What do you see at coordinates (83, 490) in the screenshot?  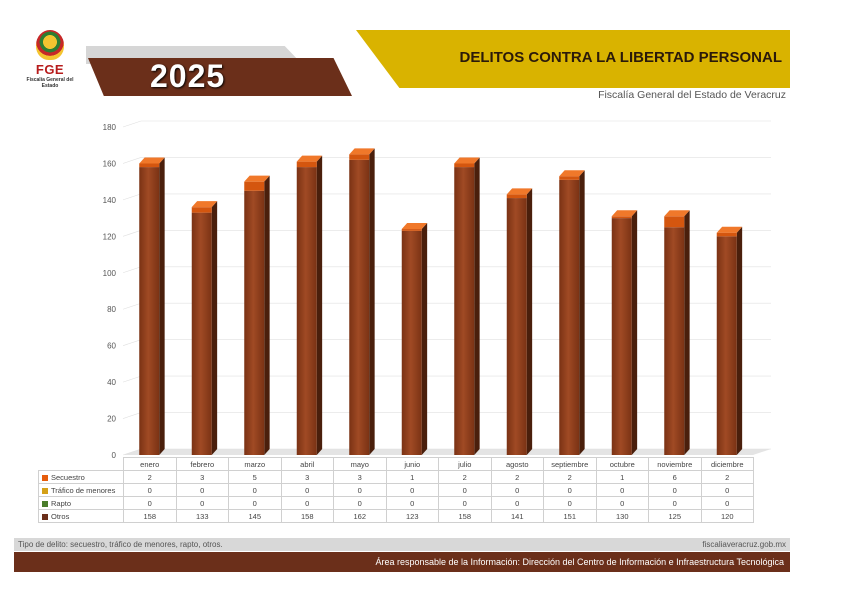 I see `series-name: Tráfico de menores` at bounding box center [83, 490].